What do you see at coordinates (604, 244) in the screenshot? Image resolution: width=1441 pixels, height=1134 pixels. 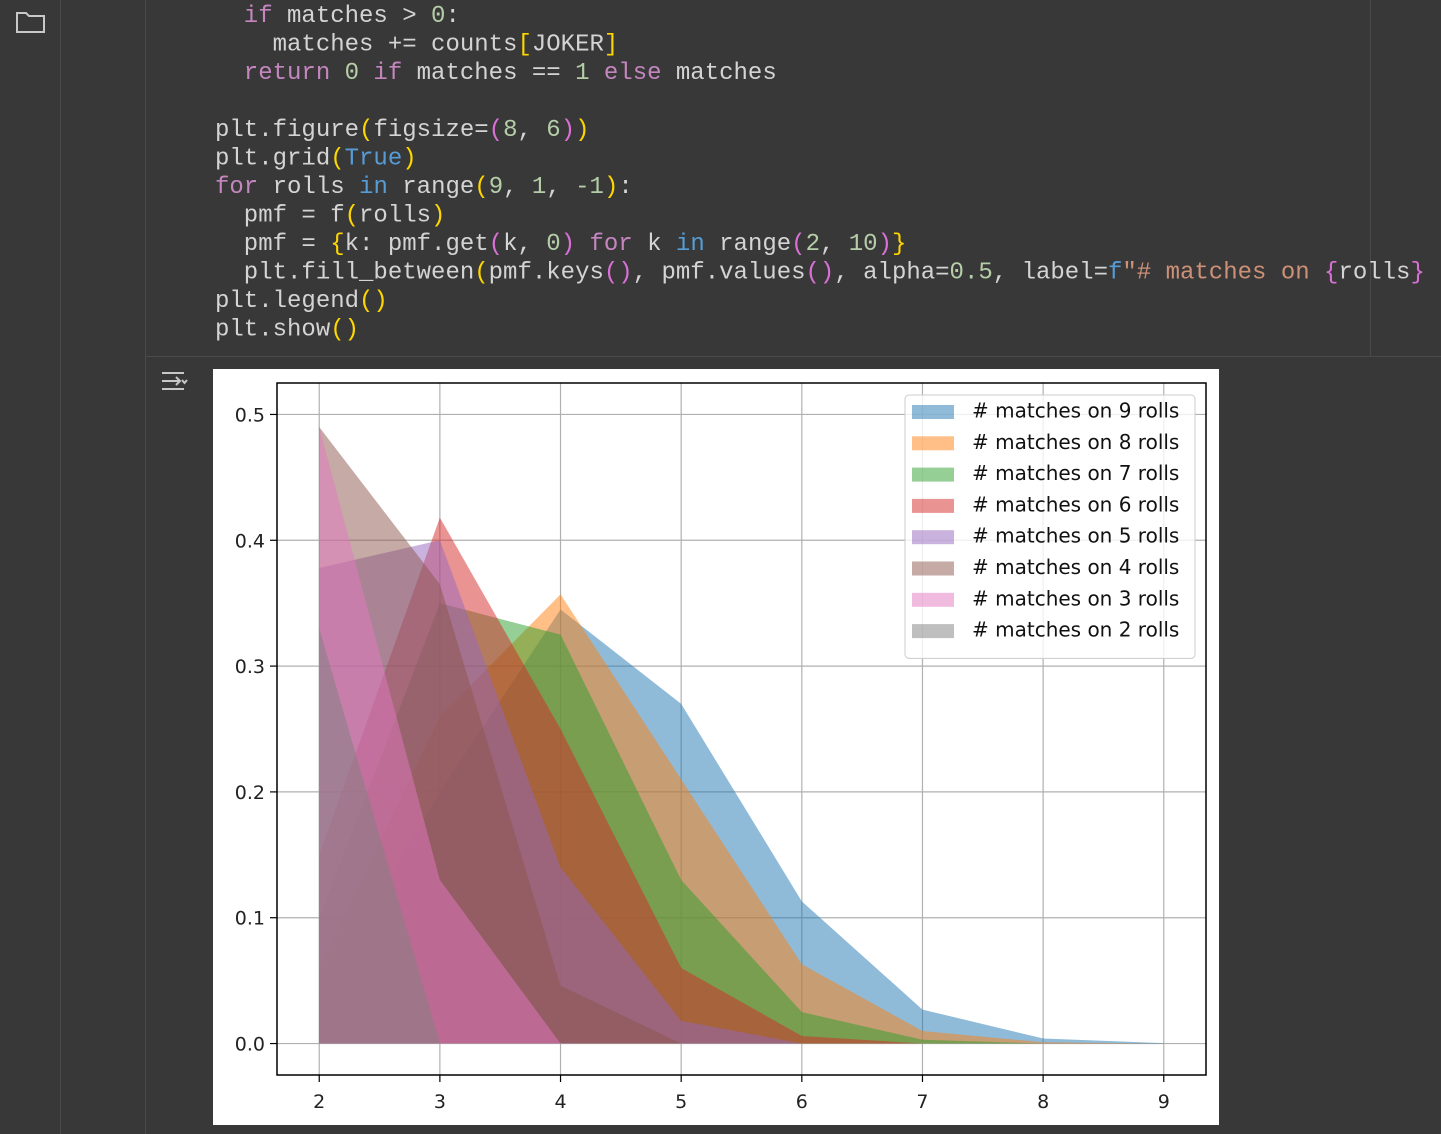 I see `code-token: for` at bounding box center [604, 244].